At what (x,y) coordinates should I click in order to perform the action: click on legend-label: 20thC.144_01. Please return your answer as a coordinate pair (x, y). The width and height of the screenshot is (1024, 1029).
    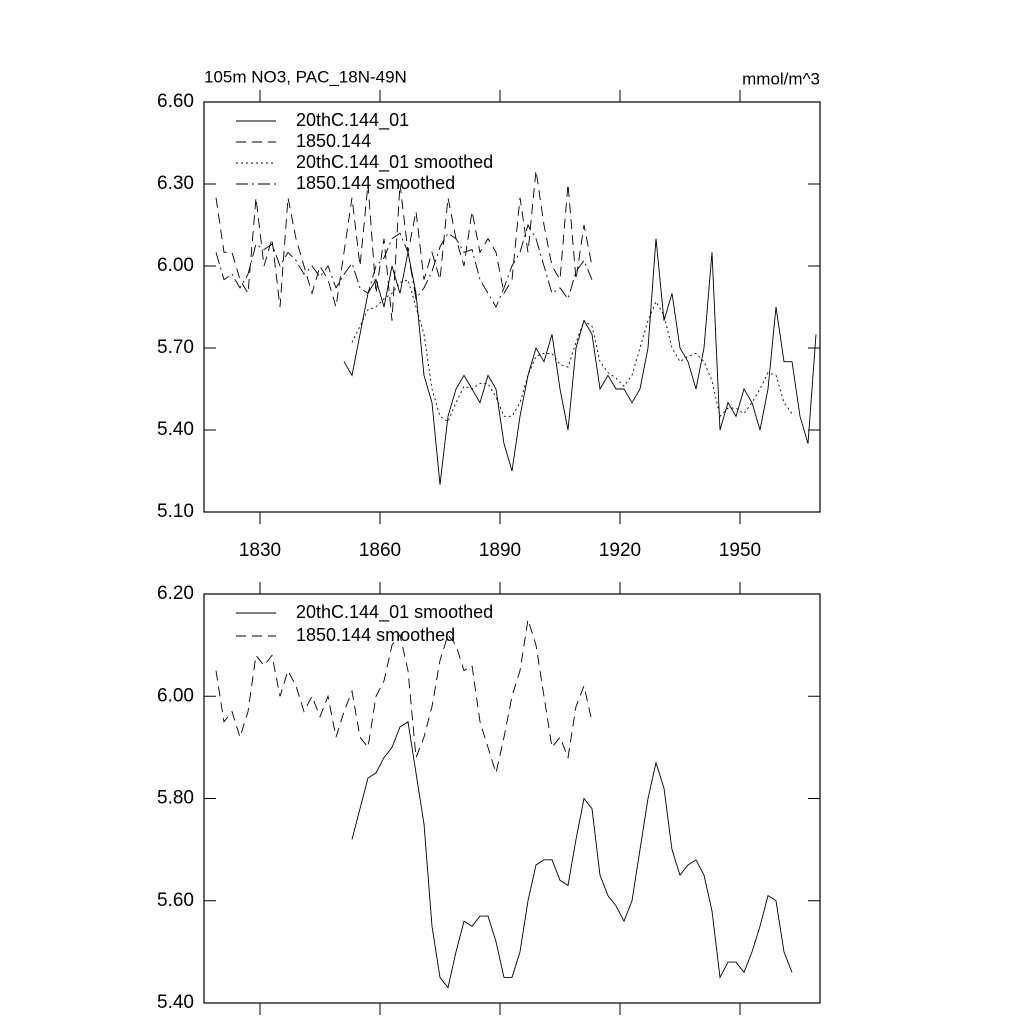
    Looking at the image, I should click on (352, 120).